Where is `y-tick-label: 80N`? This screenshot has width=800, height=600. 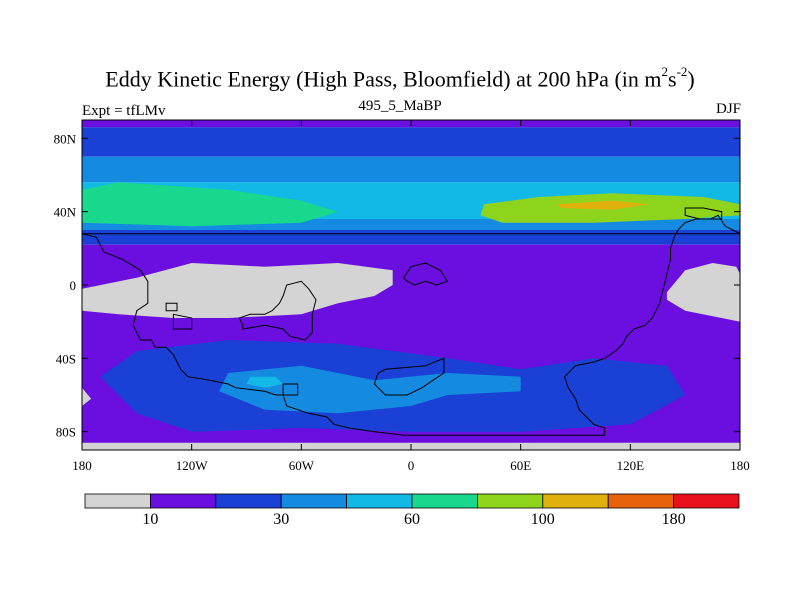
y-tick-label: 80N is located at coordinates (65, 138).